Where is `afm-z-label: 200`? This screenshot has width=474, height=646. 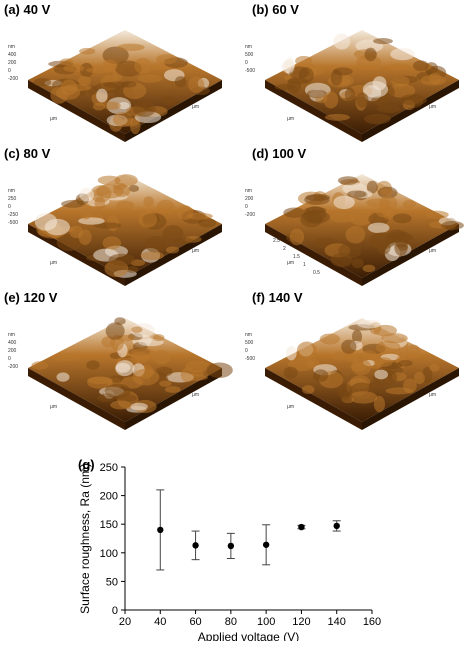
afm-z-label: 200 is located at coordinates (12, 63).